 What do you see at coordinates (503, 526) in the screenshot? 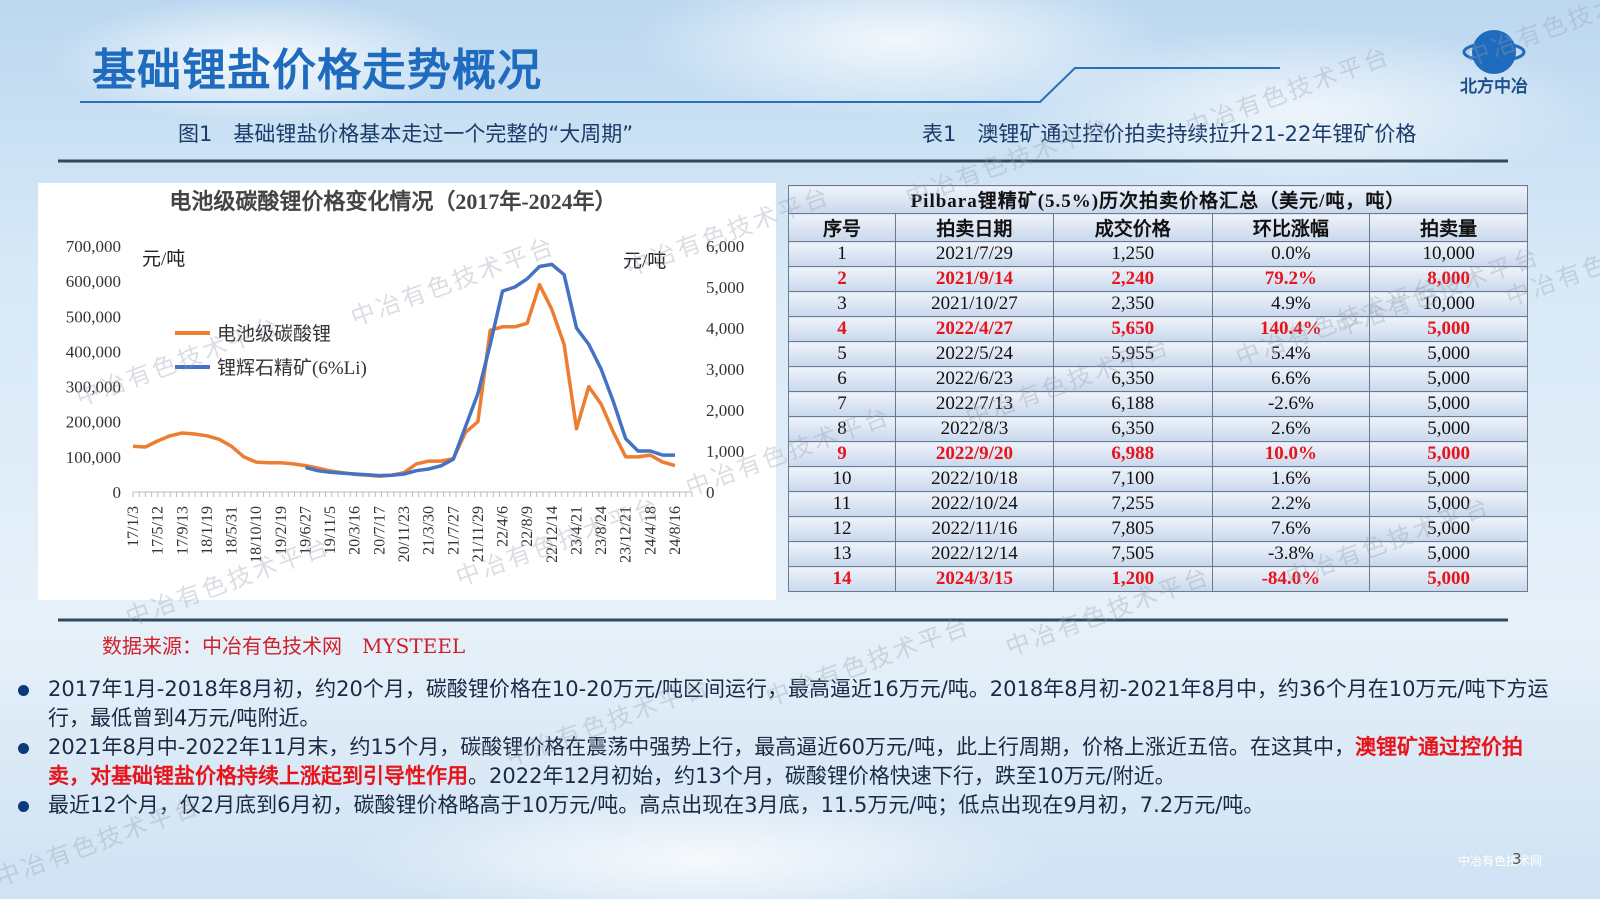
I see `x-tick-label: 22/4/6` at bounding box center [503, 526].